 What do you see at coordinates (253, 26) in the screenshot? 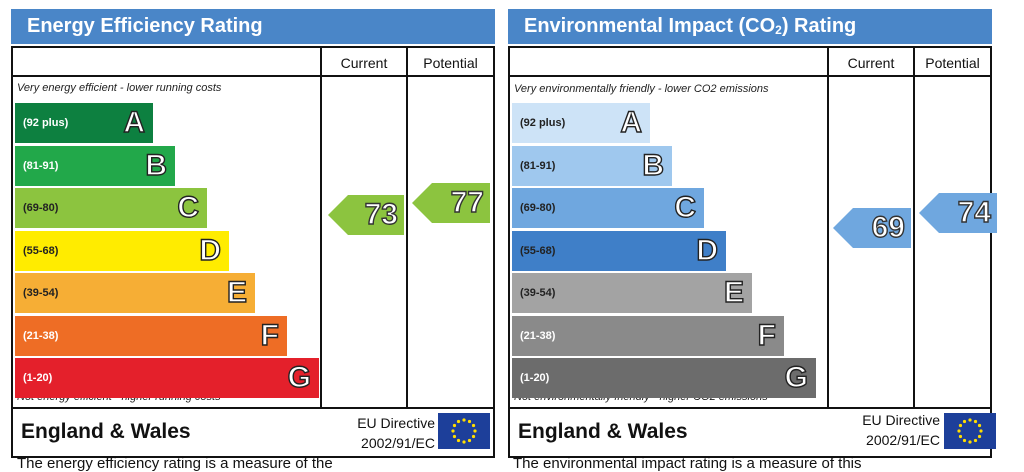
I see `energy-title: Energy Efficiency Rating` at bounding box center [253, 26].